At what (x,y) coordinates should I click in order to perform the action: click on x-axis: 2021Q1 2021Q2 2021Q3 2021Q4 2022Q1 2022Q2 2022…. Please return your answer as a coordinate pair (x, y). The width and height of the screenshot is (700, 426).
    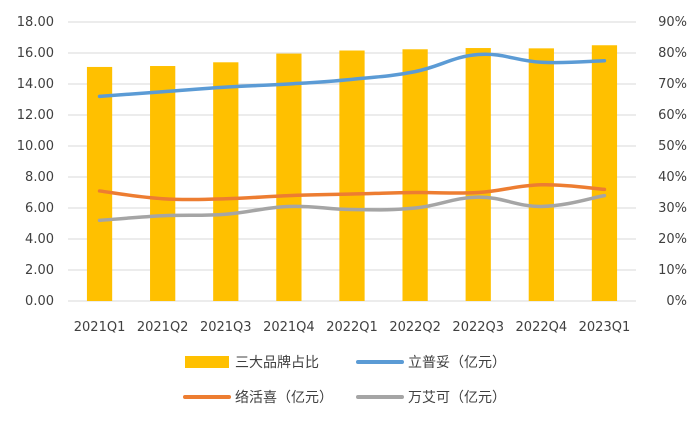
    Looking at the image, I should click on (352, 327).